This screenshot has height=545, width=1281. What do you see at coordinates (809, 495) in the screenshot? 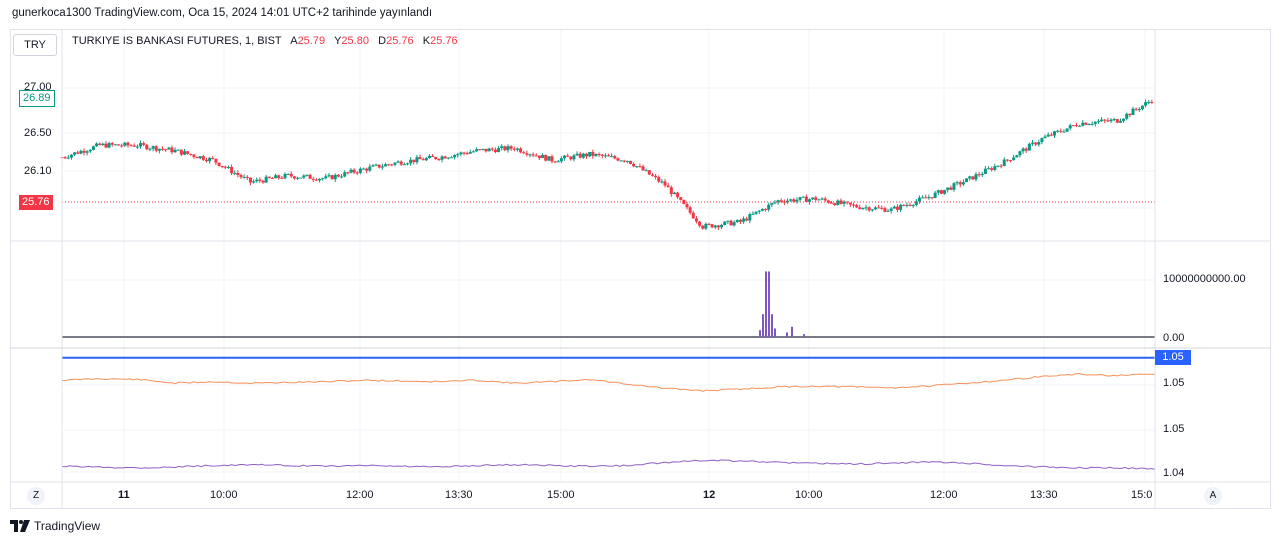
I see `time-label: 10:00` at bounding box center [809, 495].